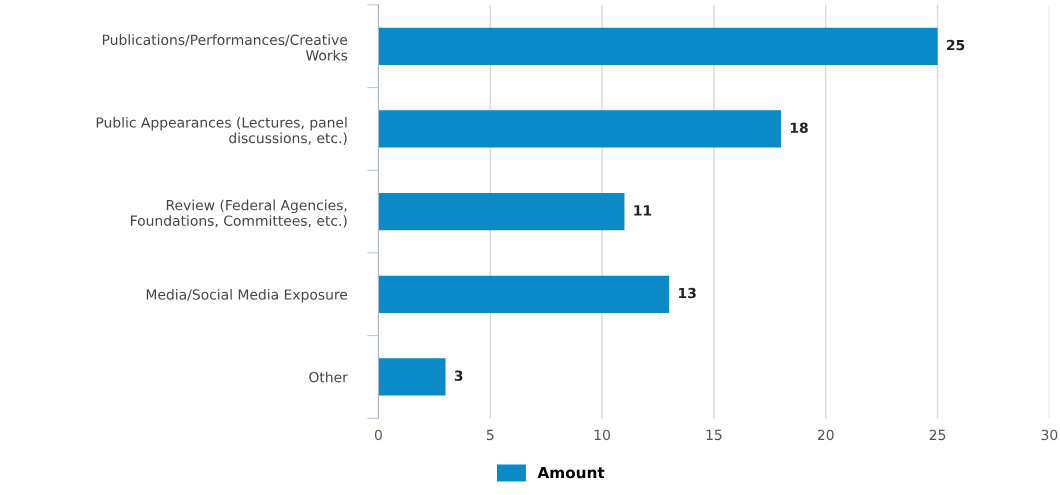  What do you see at coordinates (825, 435) in the screenshot?
I see `x-tick-label: 20` at bounding box center [825, 435].